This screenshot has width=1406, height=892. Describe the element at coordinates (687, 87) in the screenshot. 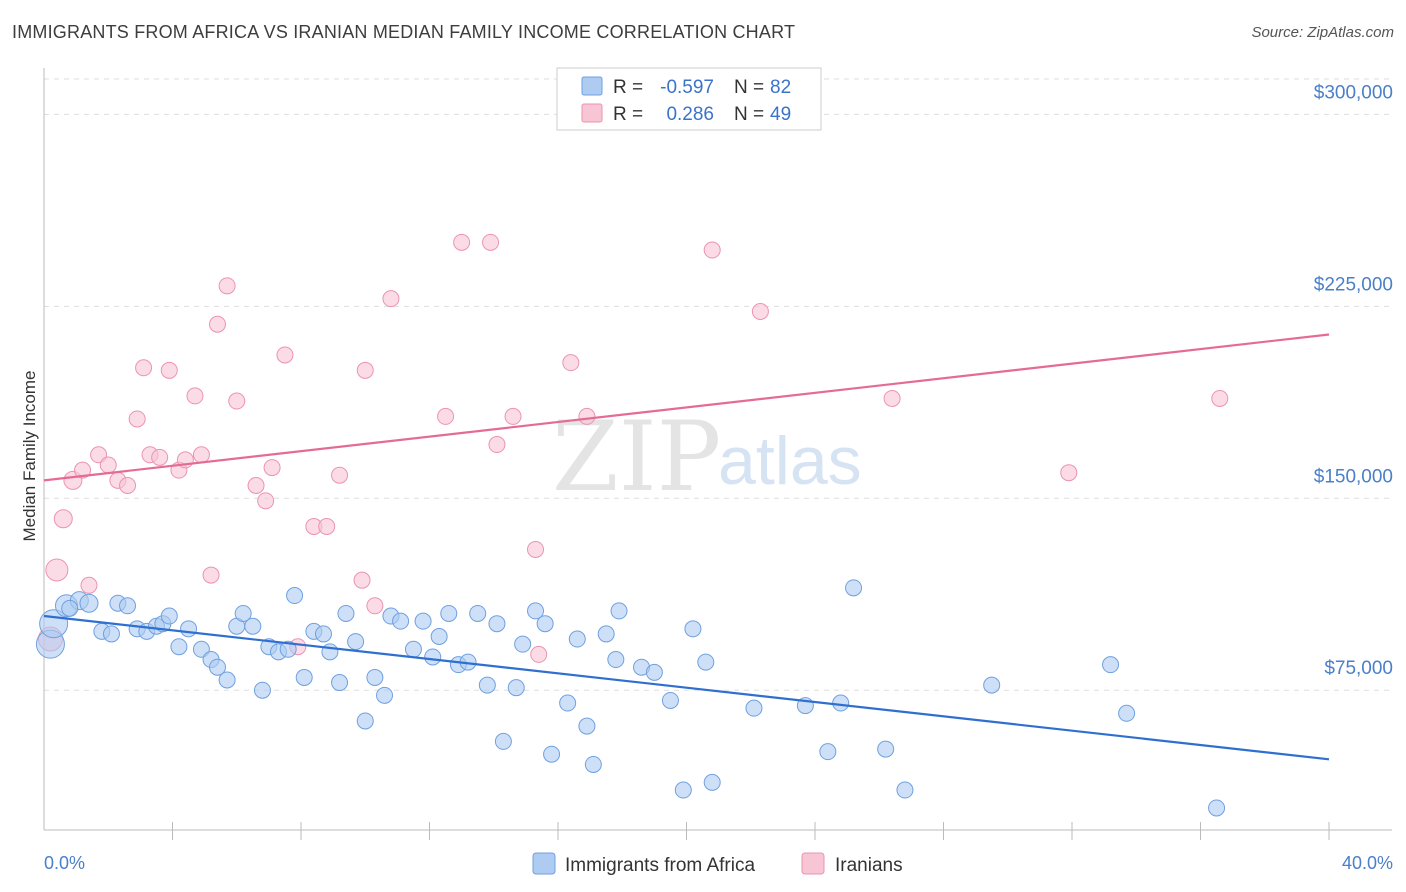

I see `legend-r-value-africa: -0.597` at that location.